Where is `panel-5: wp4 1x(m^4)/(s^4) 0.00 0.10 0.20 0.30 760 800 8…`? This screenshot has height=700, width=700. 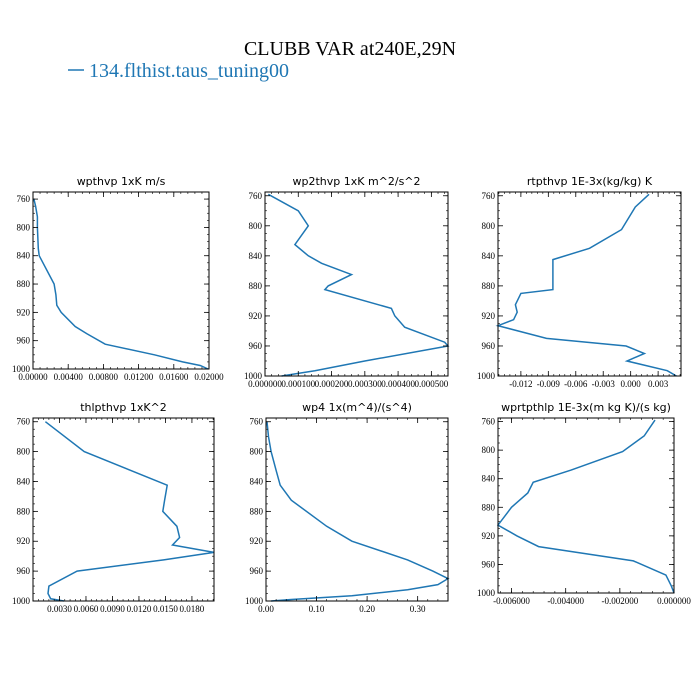
panel-5: wp4 1x(m^4)/(s^4) 0.00 0.10 0.20 0.30 760 800 8… is located at coordinates (347, 507).